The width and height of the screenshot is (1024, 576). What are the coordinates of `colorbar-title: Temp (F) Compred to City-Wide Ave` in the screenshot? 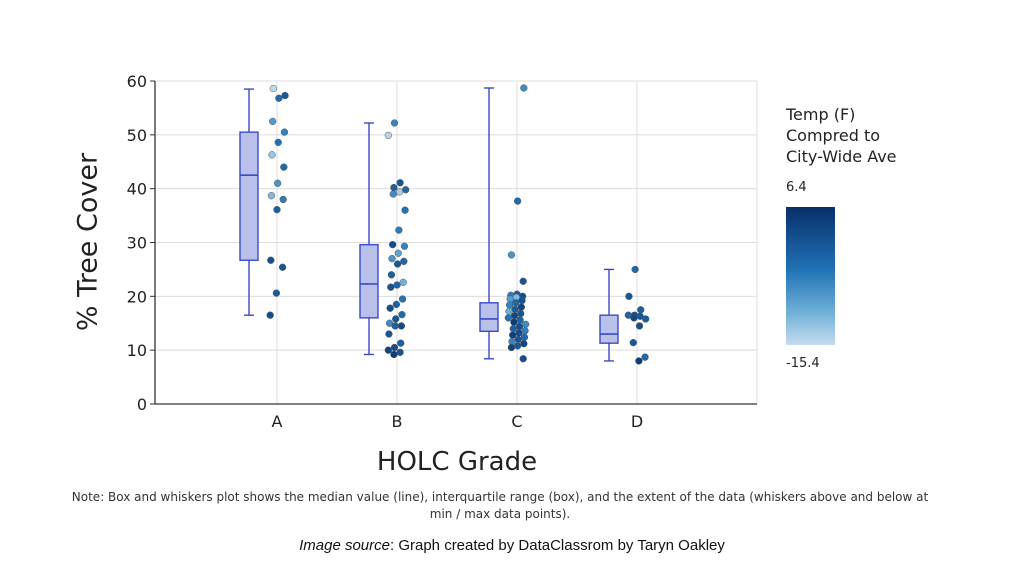 It's located at (841, 135).